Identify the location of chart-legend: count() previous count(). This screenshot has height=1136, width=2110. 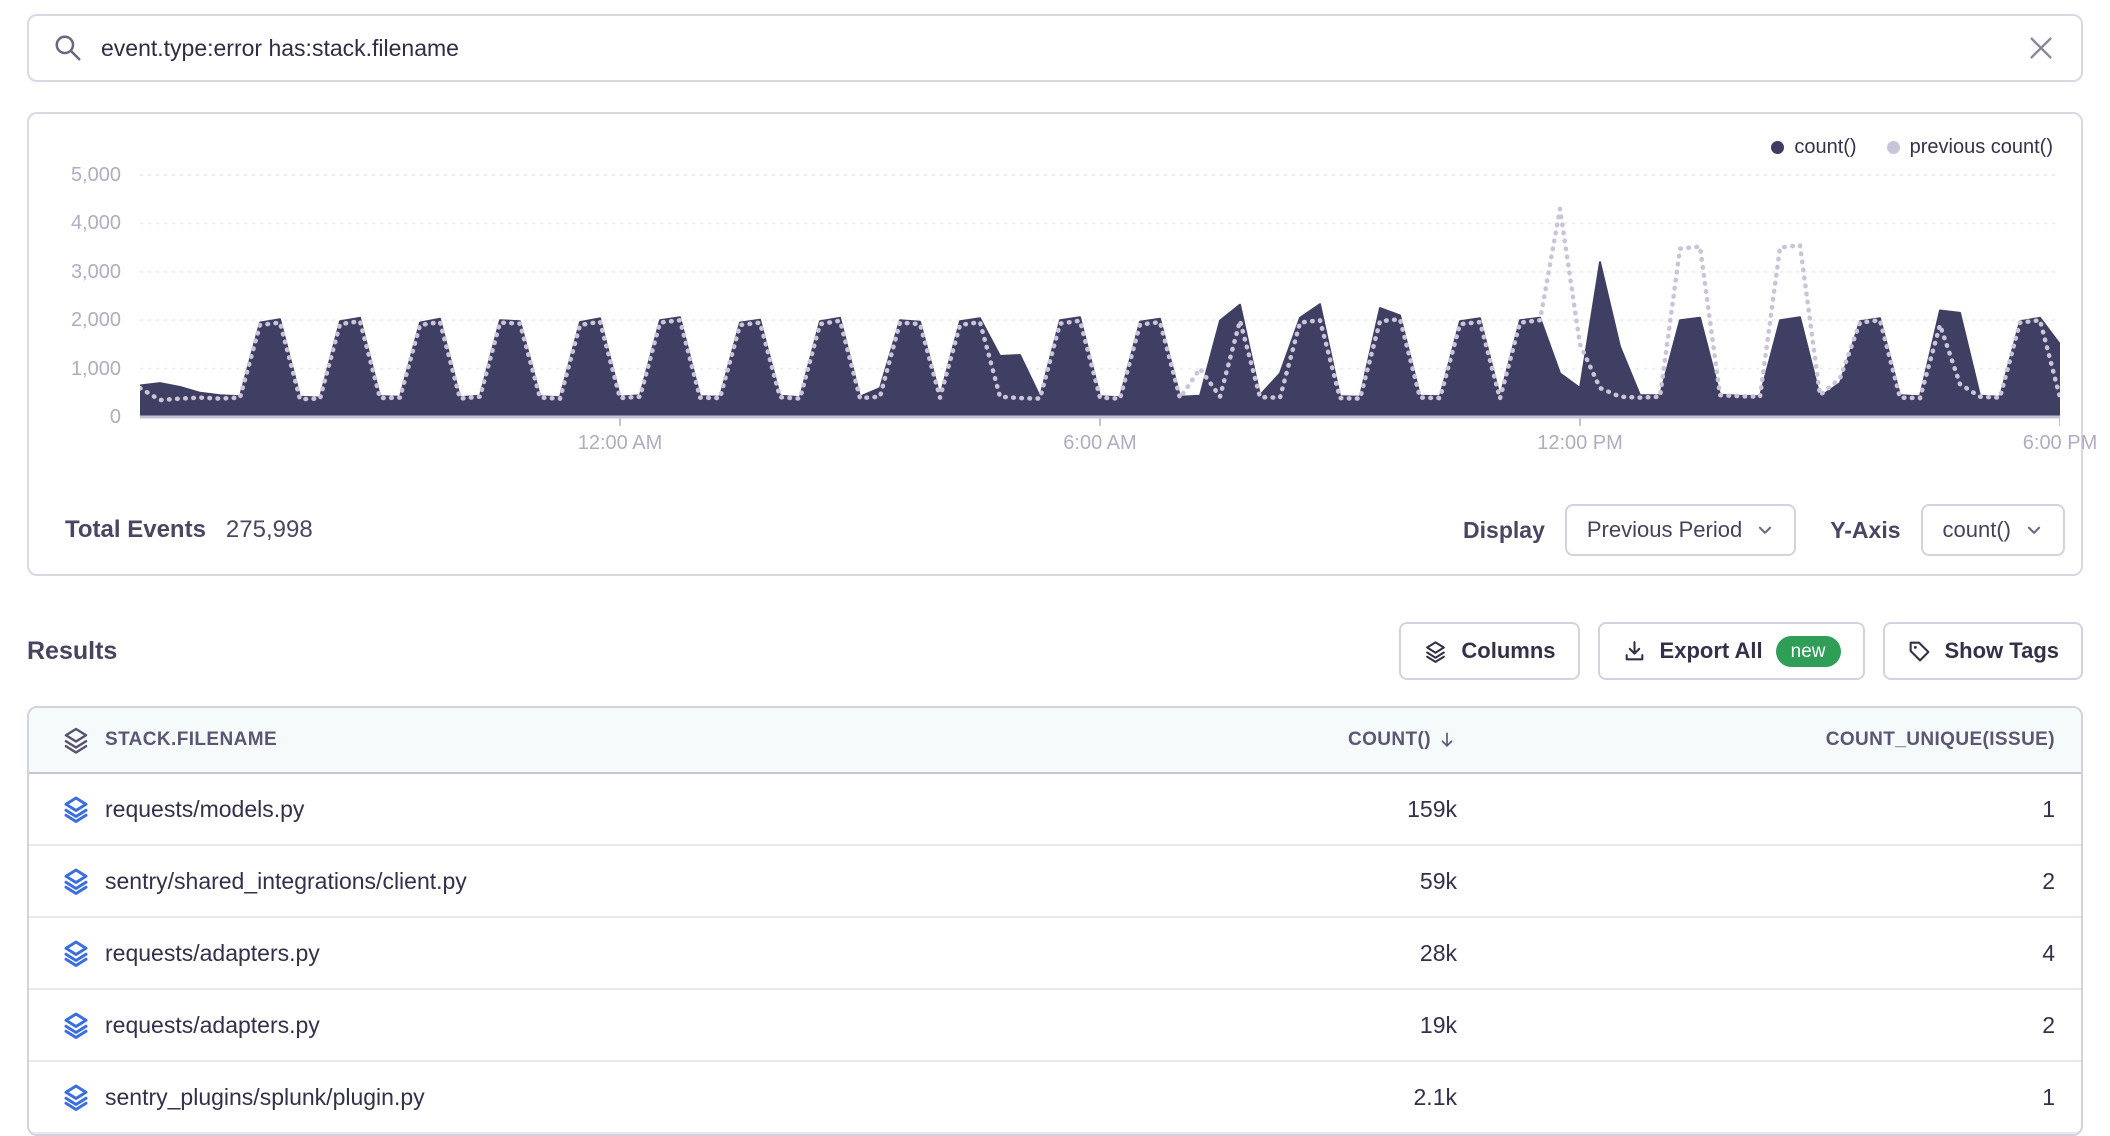
(1912, 147).